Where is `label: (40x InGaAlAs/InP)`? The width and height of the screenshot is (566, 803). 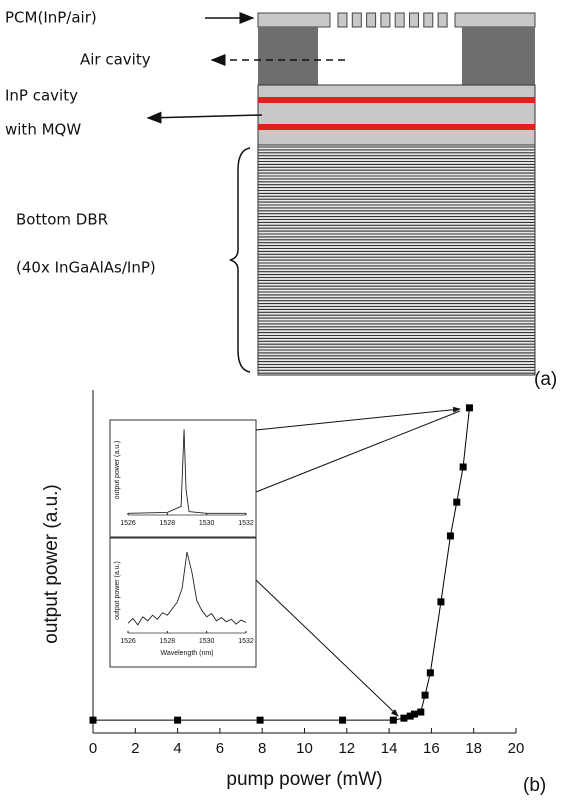
label: (40x InGaAlAs/InP) is located at coordinates (86, 268).